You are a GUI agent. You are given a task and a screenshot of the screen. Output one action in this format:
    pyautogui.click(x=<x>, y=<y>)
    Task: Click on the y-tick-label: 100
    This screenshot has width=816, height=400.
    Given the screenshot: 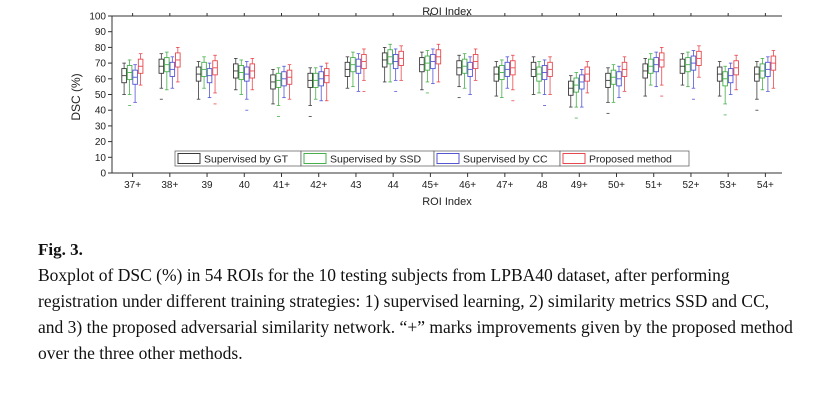 What is the action you would take?
    pyautogui.click(x=97, y=17)
    